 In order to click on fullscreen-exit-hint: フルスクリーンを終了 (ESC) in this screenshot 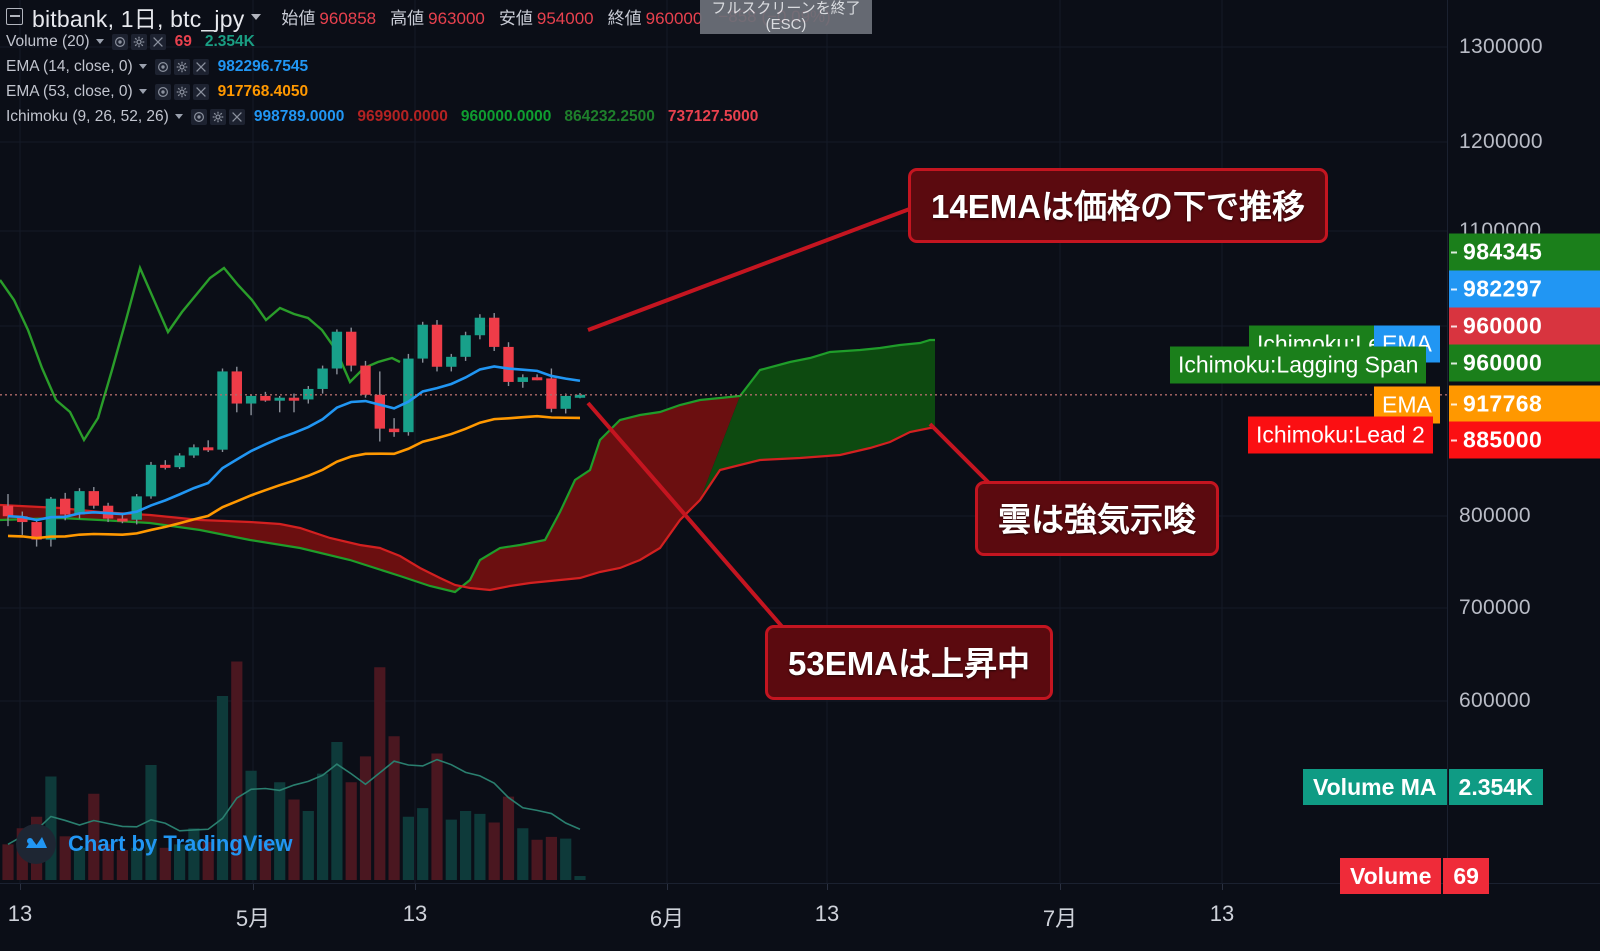, I will do `click(786, 17)`.